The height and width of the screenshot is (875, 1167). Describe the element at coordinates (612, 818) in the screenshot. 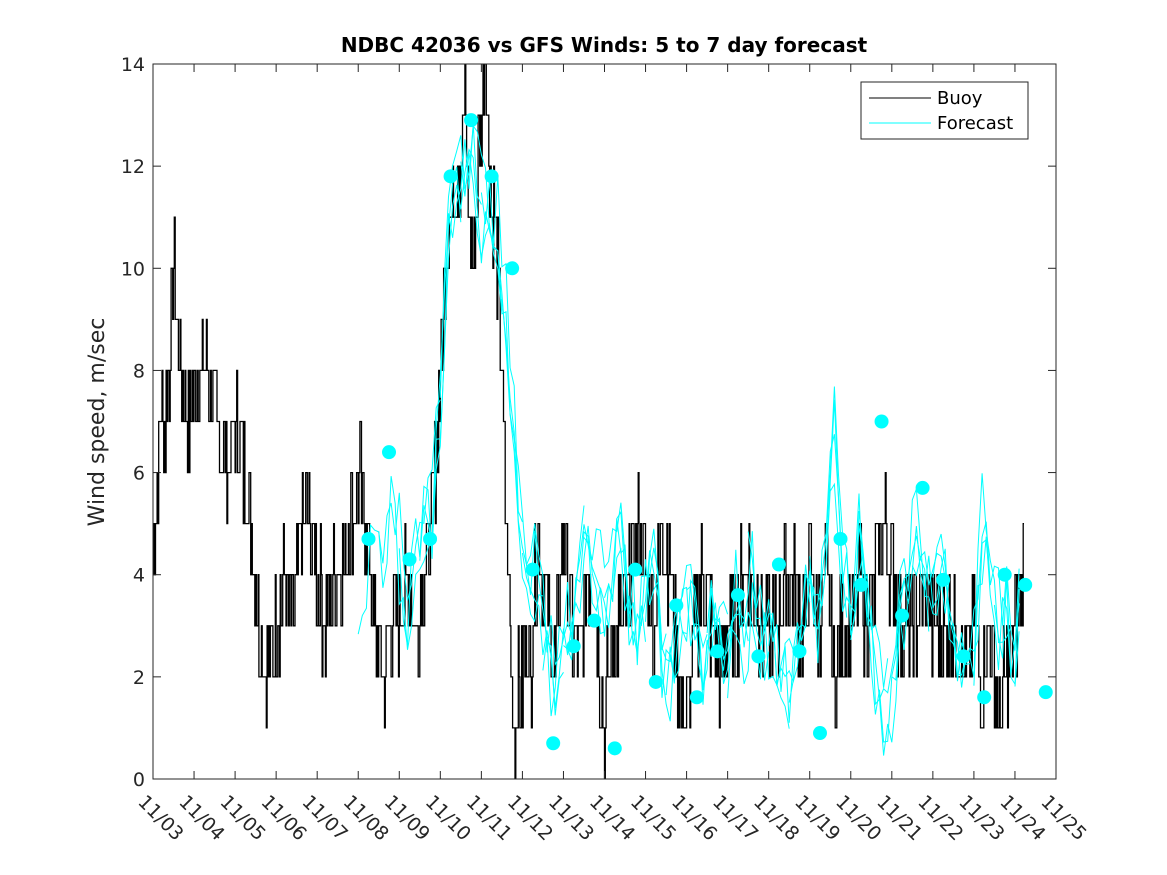

I see `x-tick-label: 11/14` at that location.